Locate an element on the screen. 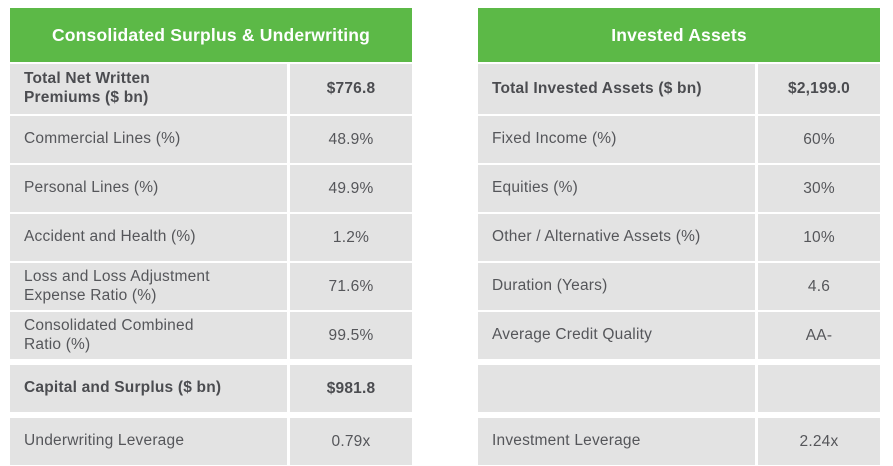 This screenshot has width=893, height=466. row-label: Consolidated Combined Ratio (%) is located at coordinates (148, 335).